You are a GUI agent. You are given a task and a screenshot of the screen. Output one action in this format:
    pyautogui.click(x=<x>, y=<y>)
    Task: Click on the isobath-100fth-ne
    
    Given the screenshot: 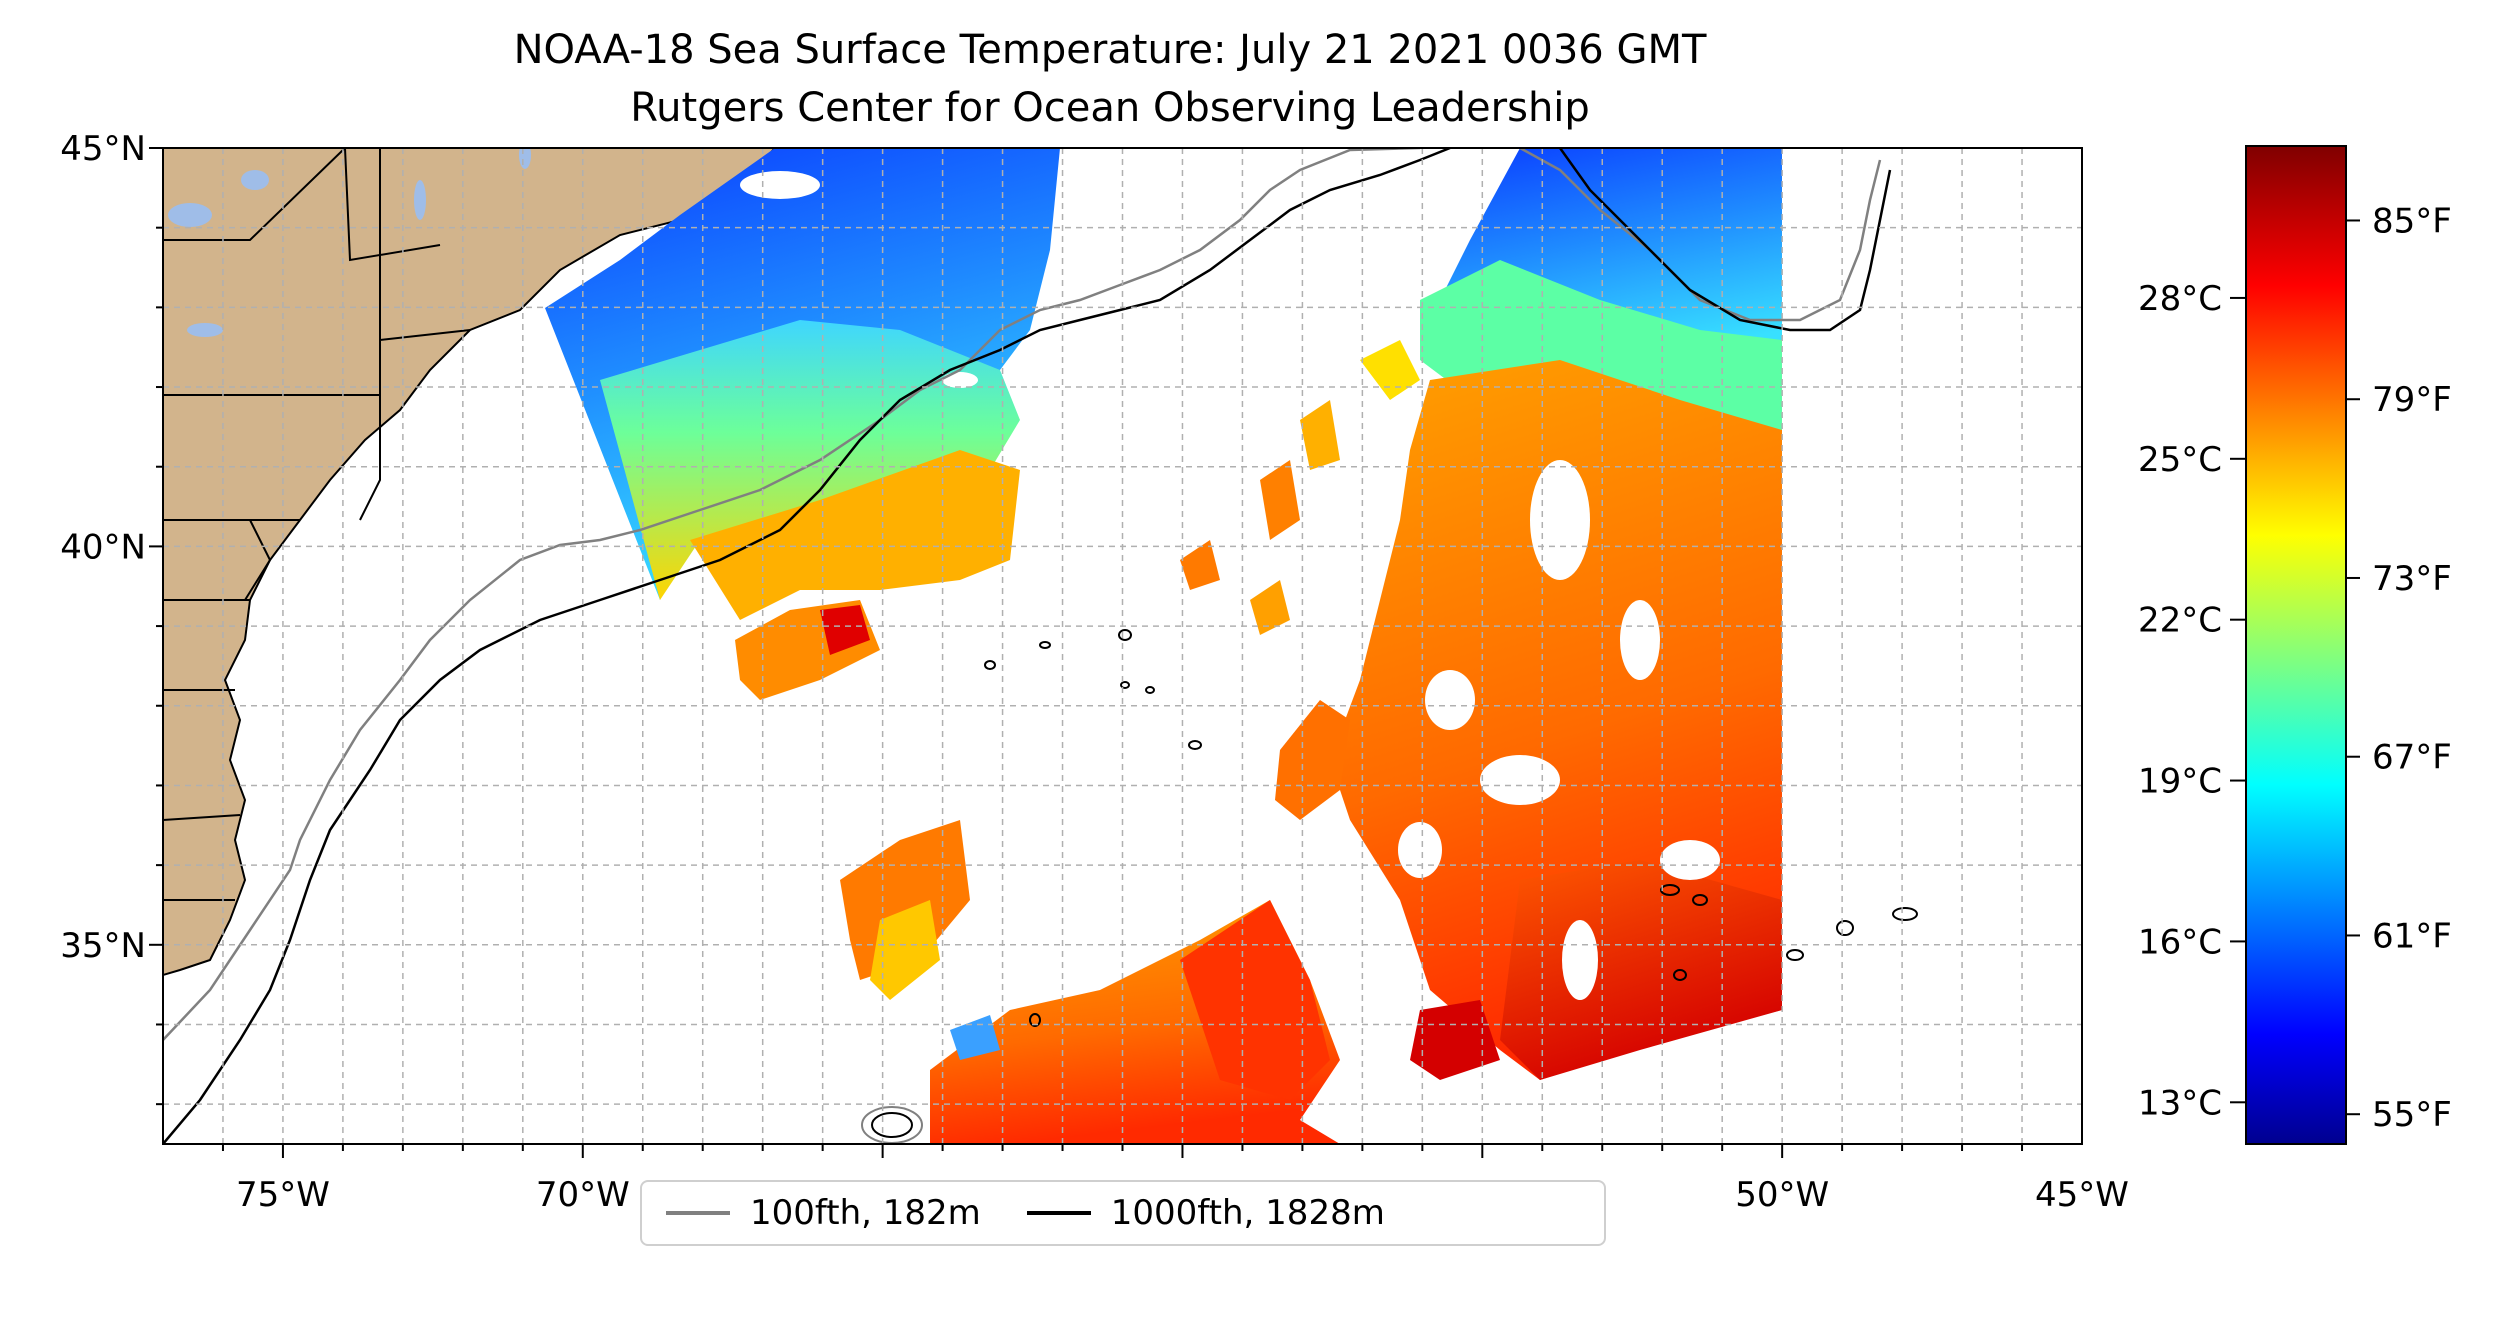 What is the action you would take?
    pyautogui.click(x=1700, y=235)
    